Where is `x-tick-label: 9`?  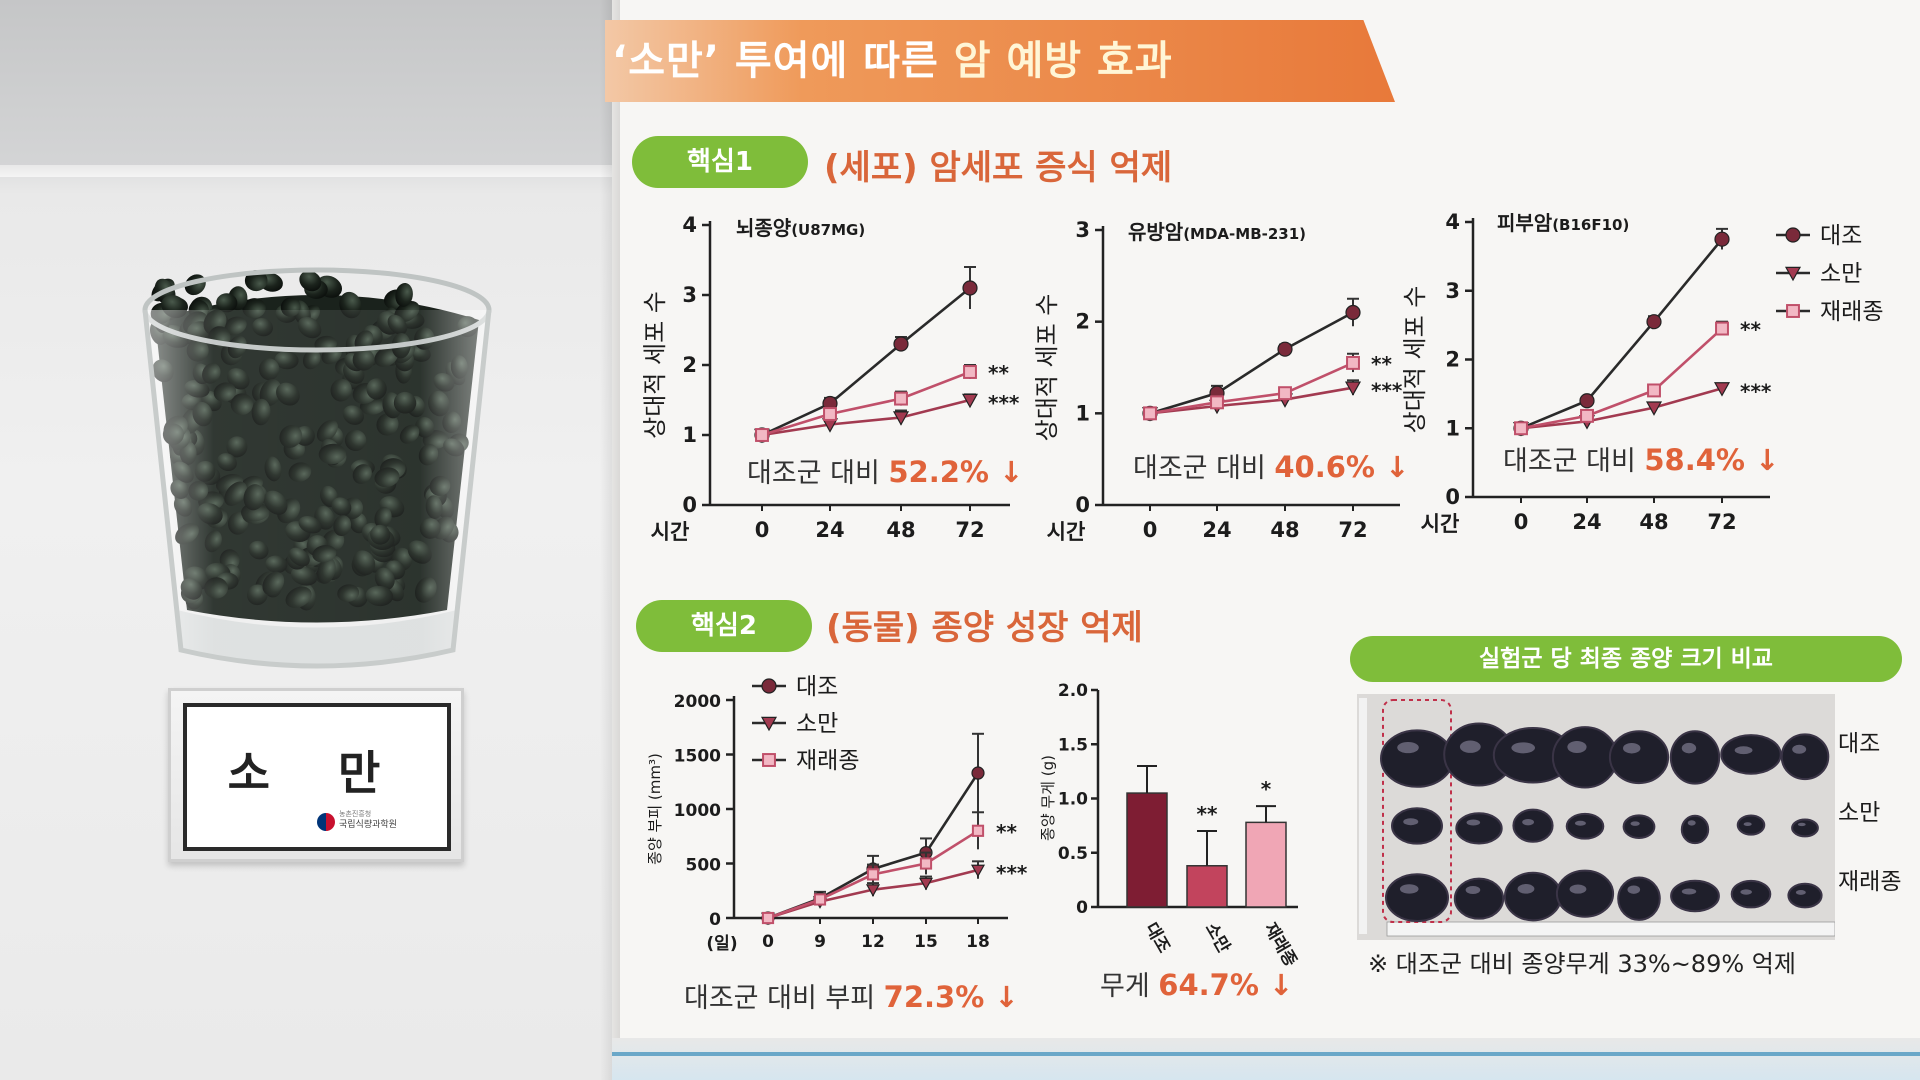
x-tick-label: 9 is located at coordinates (820, 942).